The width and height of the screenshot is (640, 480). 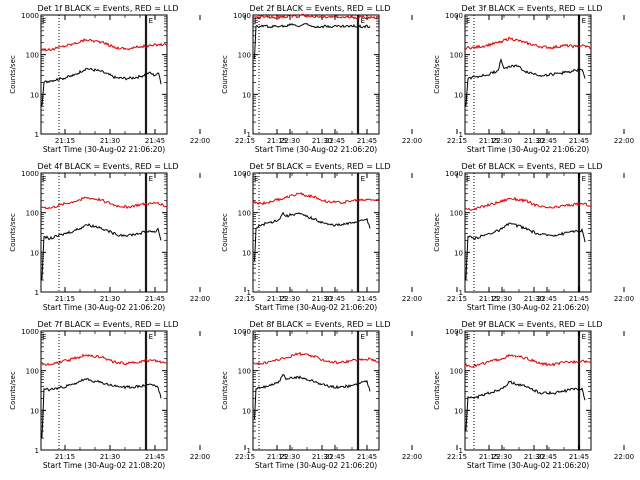 I want to click on panel-title: Det 5f BLACK = Events, RED = LLD, so click(x=319, y=166).